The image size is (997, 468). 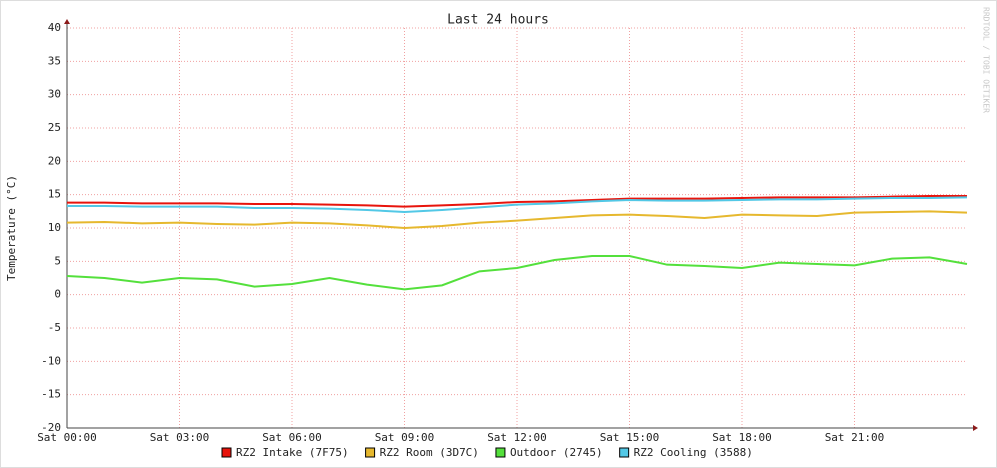 I want to click on y-tick-label: 5, so click(x=57, y=260).